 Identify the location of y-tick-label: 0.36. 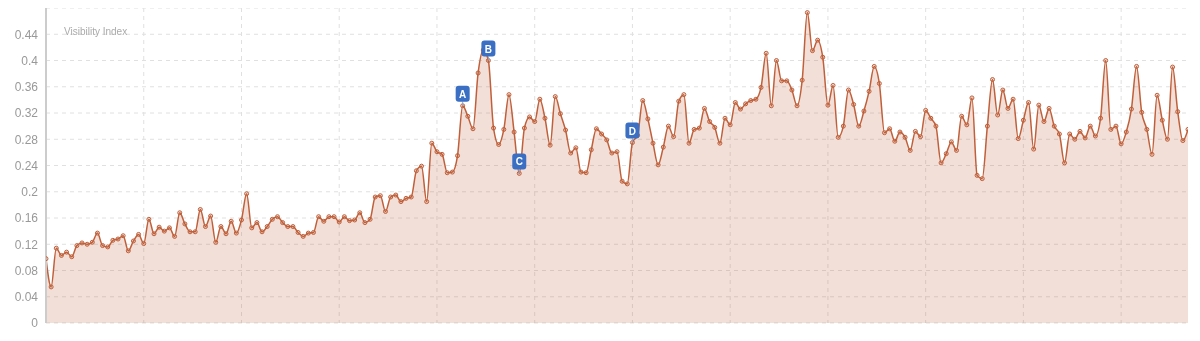
(26, 87).